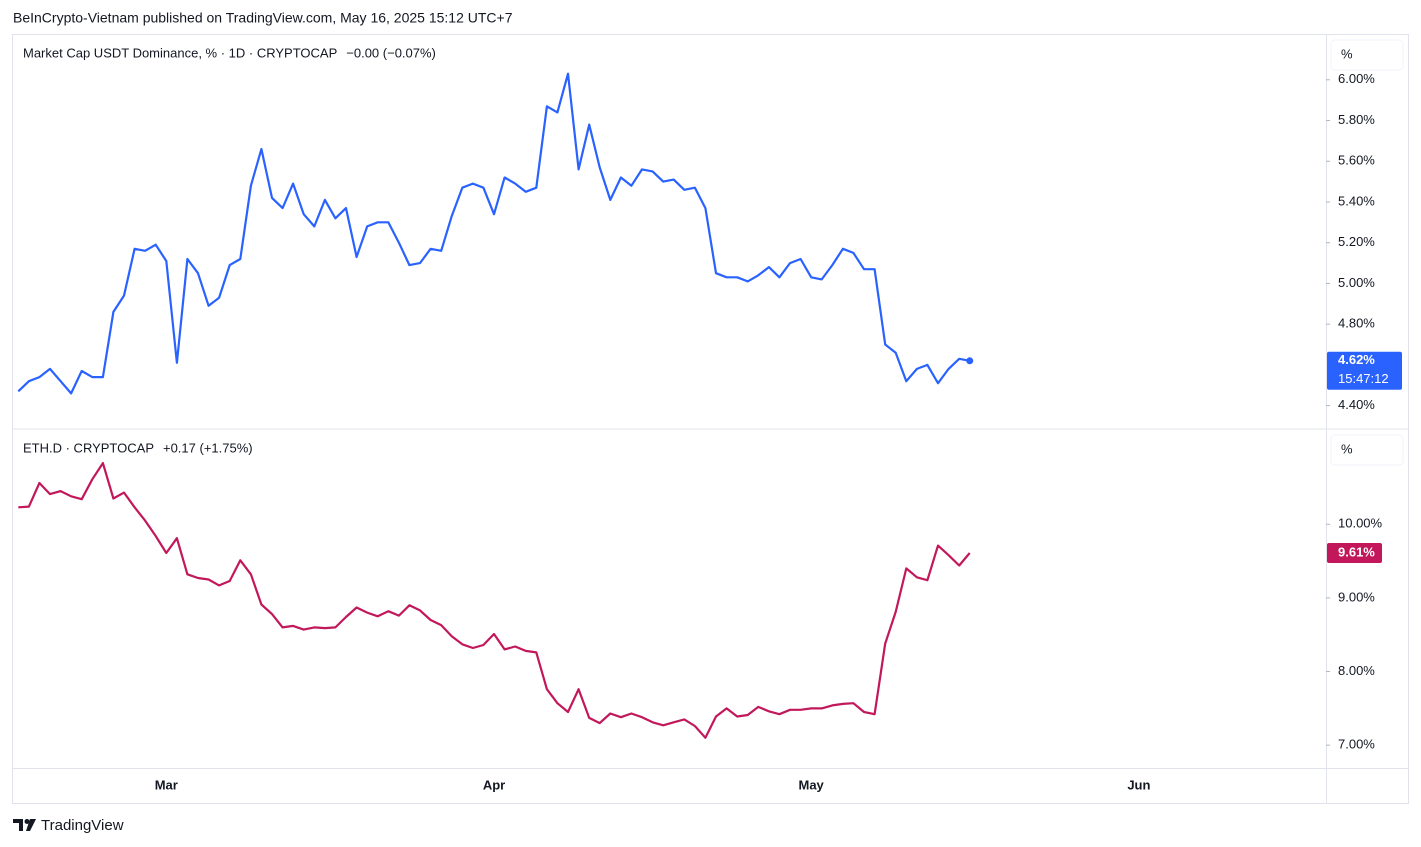 This screenshot has width=1421, height=847. What do you see at coordinates (82, 825) in the screenshot?
I see `brand: TradingView` at bounding box center [82, 825].